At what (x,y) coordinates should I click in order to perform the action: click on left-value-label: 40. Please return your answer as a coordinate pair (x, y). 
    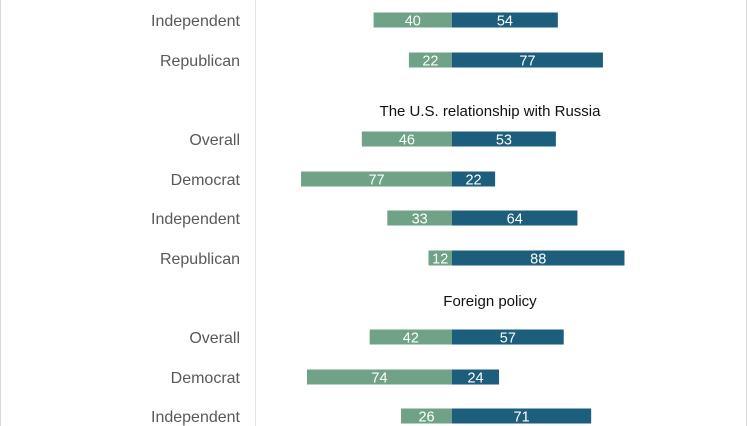
    Looking at the image, I should click on (413, 22).